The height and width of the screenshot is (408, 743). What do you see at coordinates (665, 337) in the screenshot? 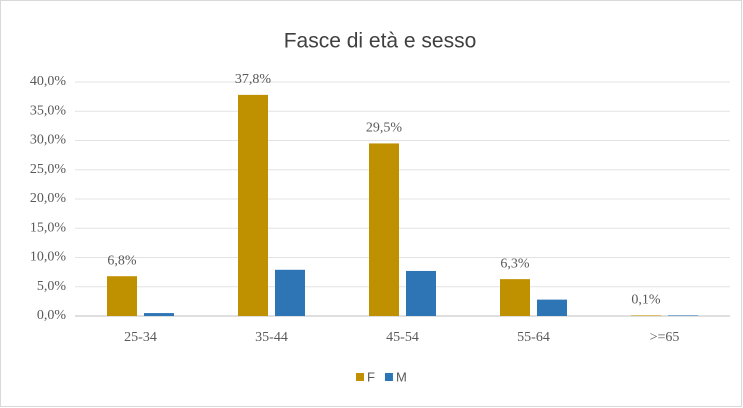
I see `x-tick-label: >=65` at bounding box center [665, 337].